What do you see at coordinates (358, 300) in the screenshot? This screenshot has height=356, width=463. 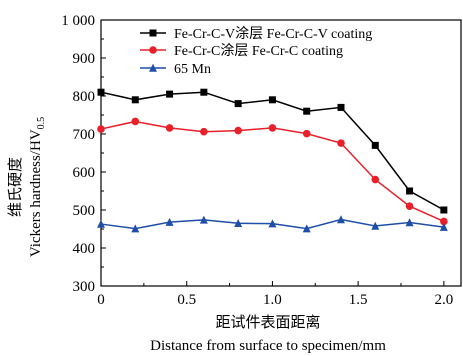 I see `x-tick-label: 1.5` at bounding box center [358, 300].